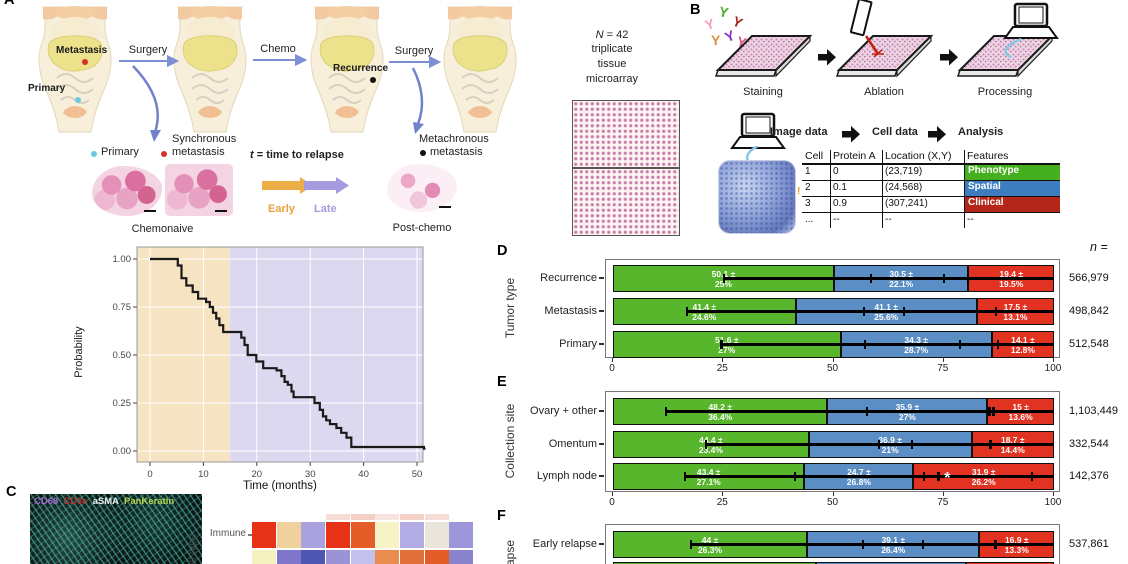  I want to click on legend-primary-label: Primary, so click(120, 152).